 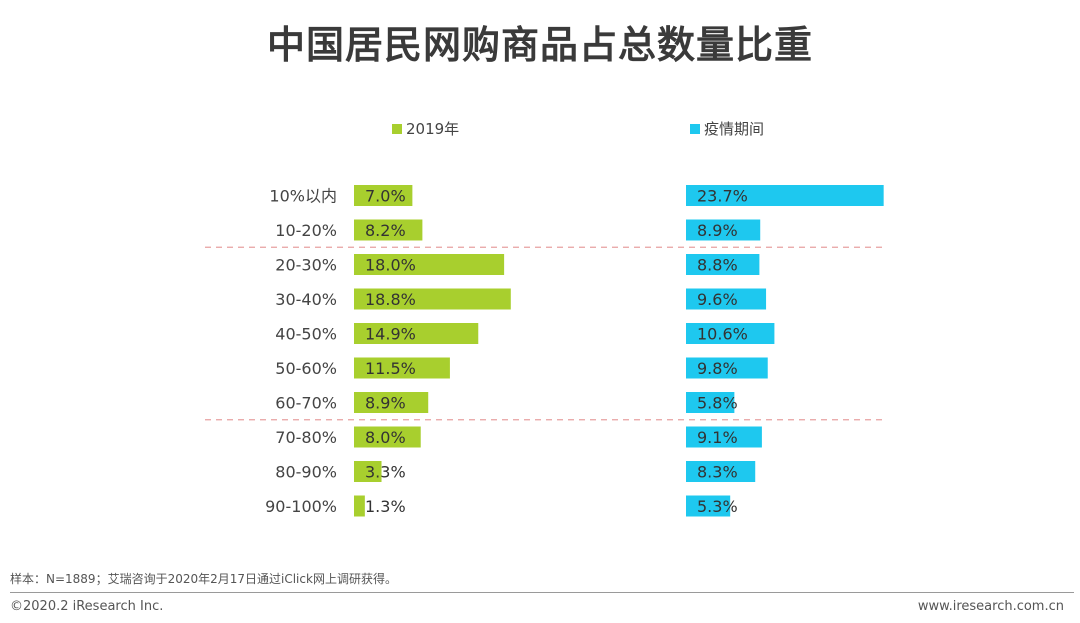 What do you see at coordinates (990, 606) in the screenshot?
I see `website-link: www.iresearch.com.cn` at bounding box center [990, 606].